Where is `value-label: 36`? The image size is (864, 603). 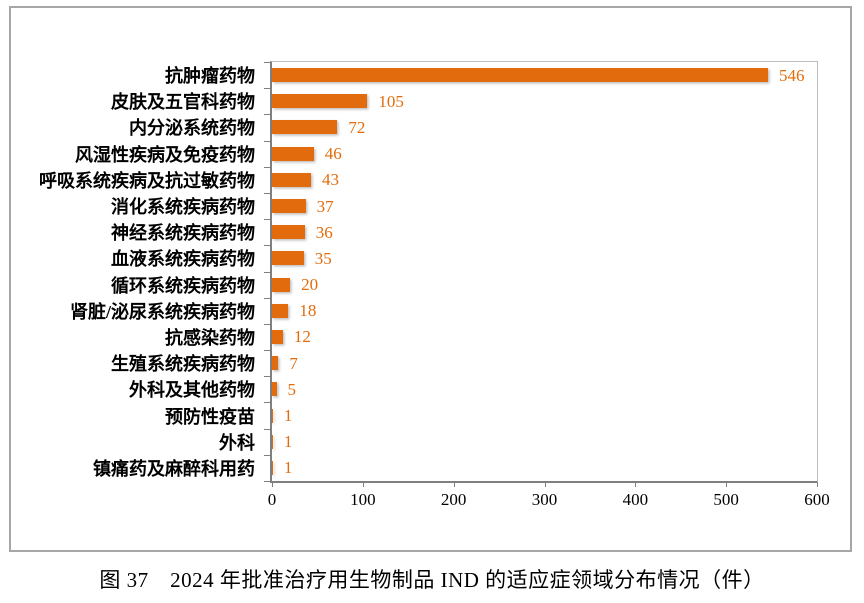 value-label: 36 is located at coordinates (324, 232).